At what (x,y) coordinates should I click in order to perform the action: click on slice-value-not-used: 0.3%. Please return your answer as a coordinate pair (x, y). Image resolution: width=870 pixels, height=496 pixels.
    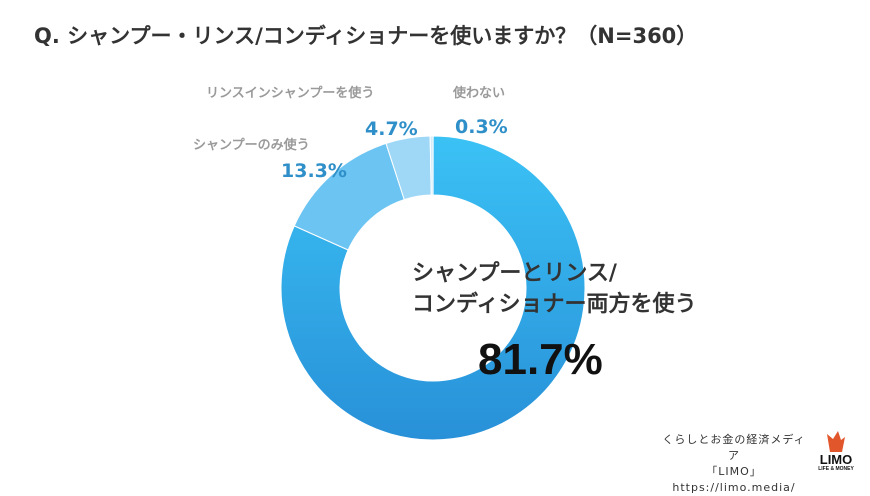
    Looking at the image, I should click on (481, 127).